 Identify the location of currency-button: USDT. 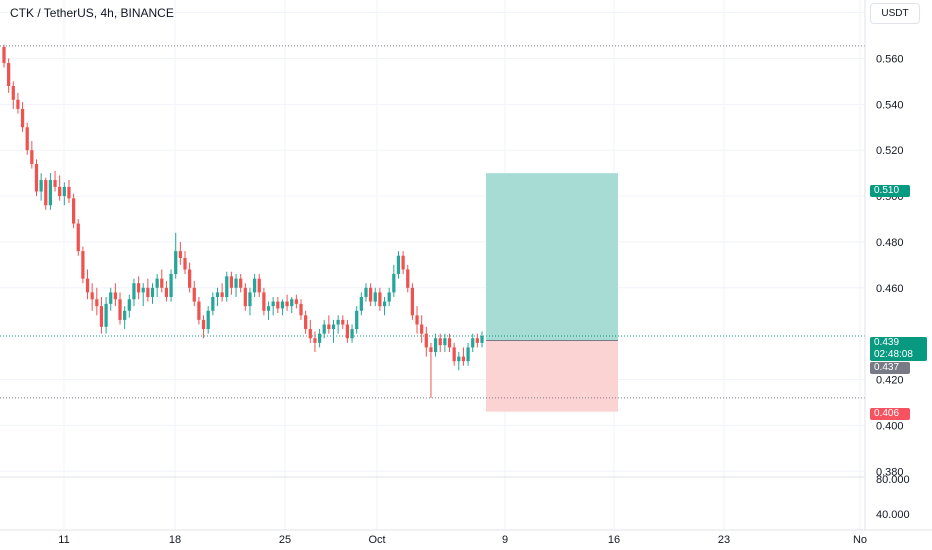
(895, 13).